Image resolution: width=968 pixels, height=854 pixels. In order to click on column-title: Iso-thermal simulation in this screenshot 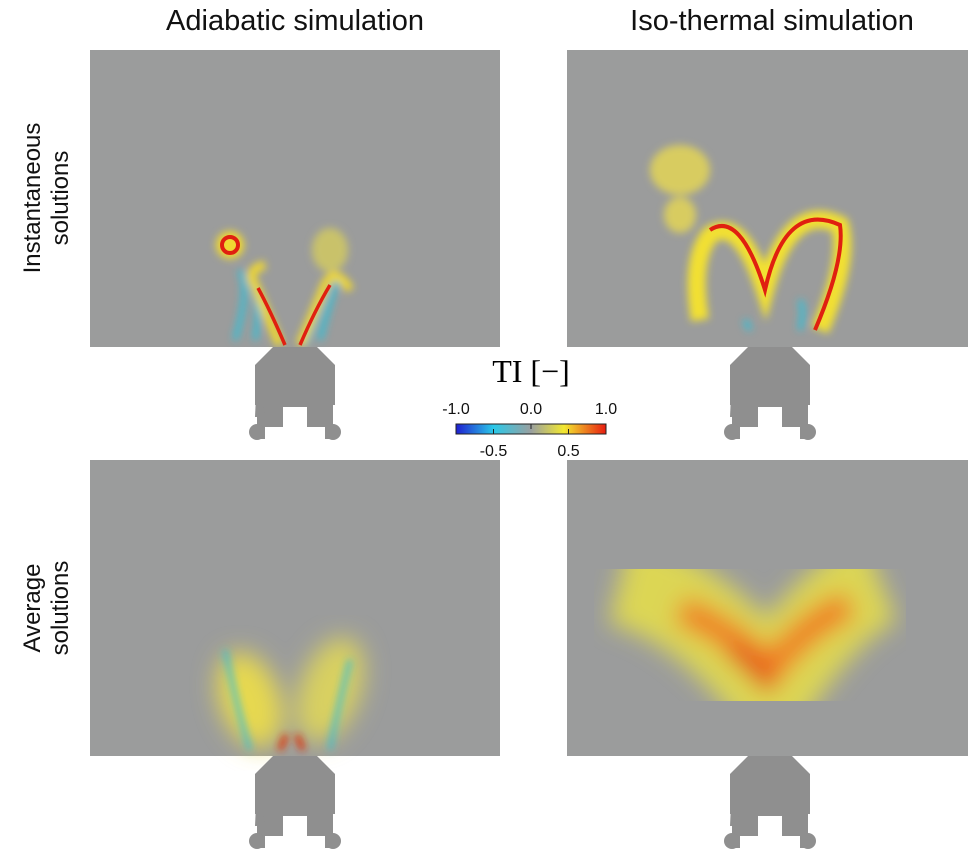, I will do `click(772, 21)`.